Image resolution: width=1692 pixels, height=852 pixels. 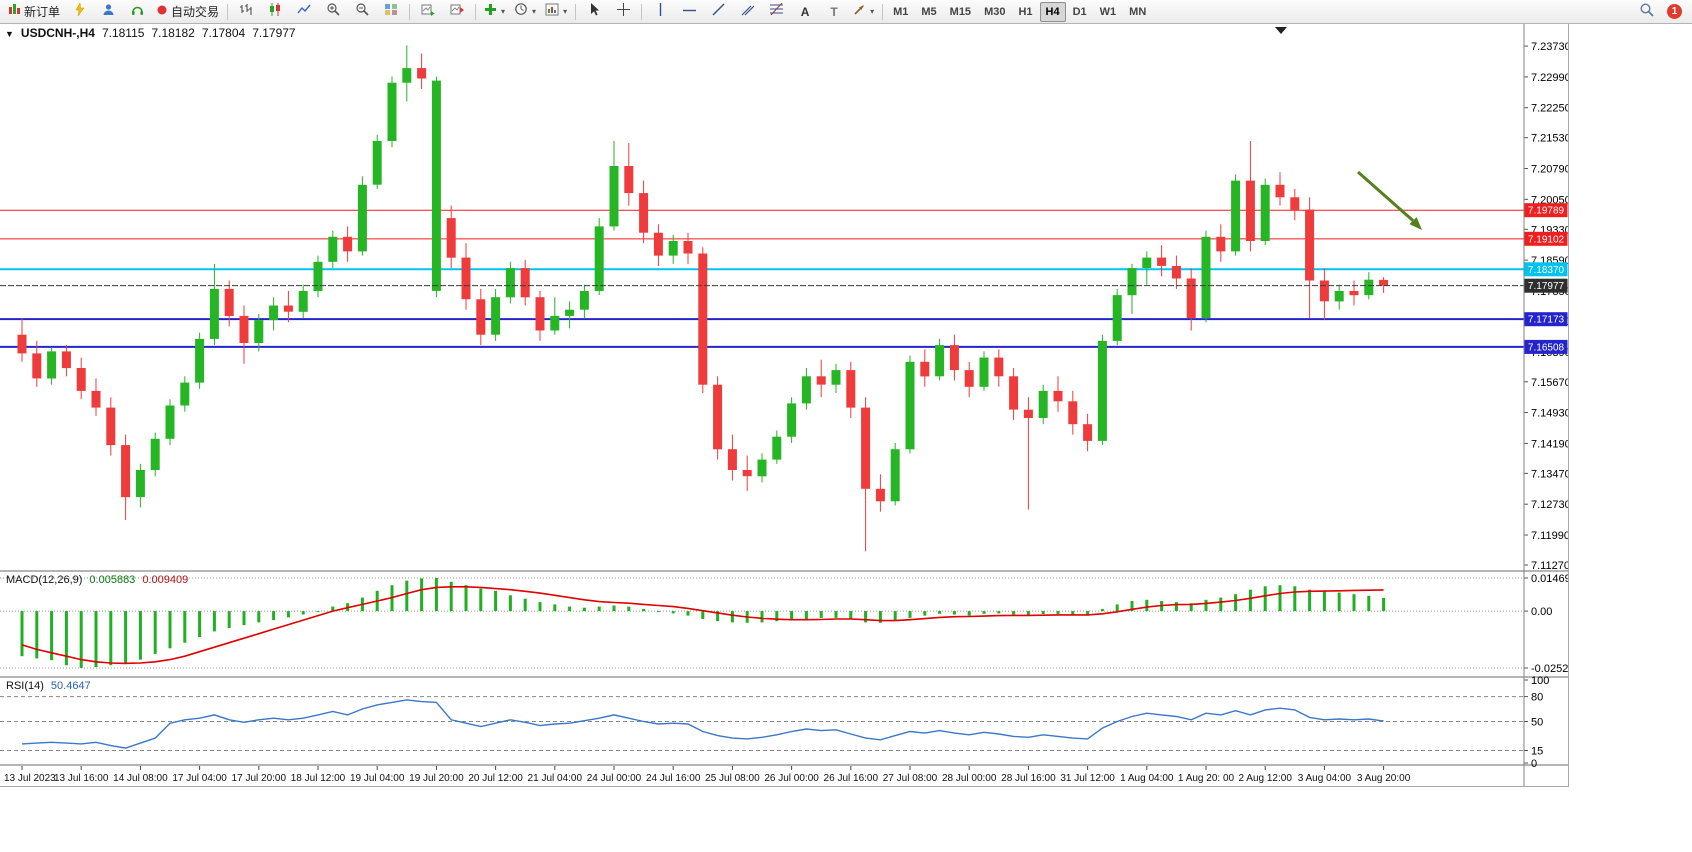 What do you see at coordinates (1549, 78) in the screenshot?
I see `svg-text: 7.22990` at bounding box center [1549, 78].